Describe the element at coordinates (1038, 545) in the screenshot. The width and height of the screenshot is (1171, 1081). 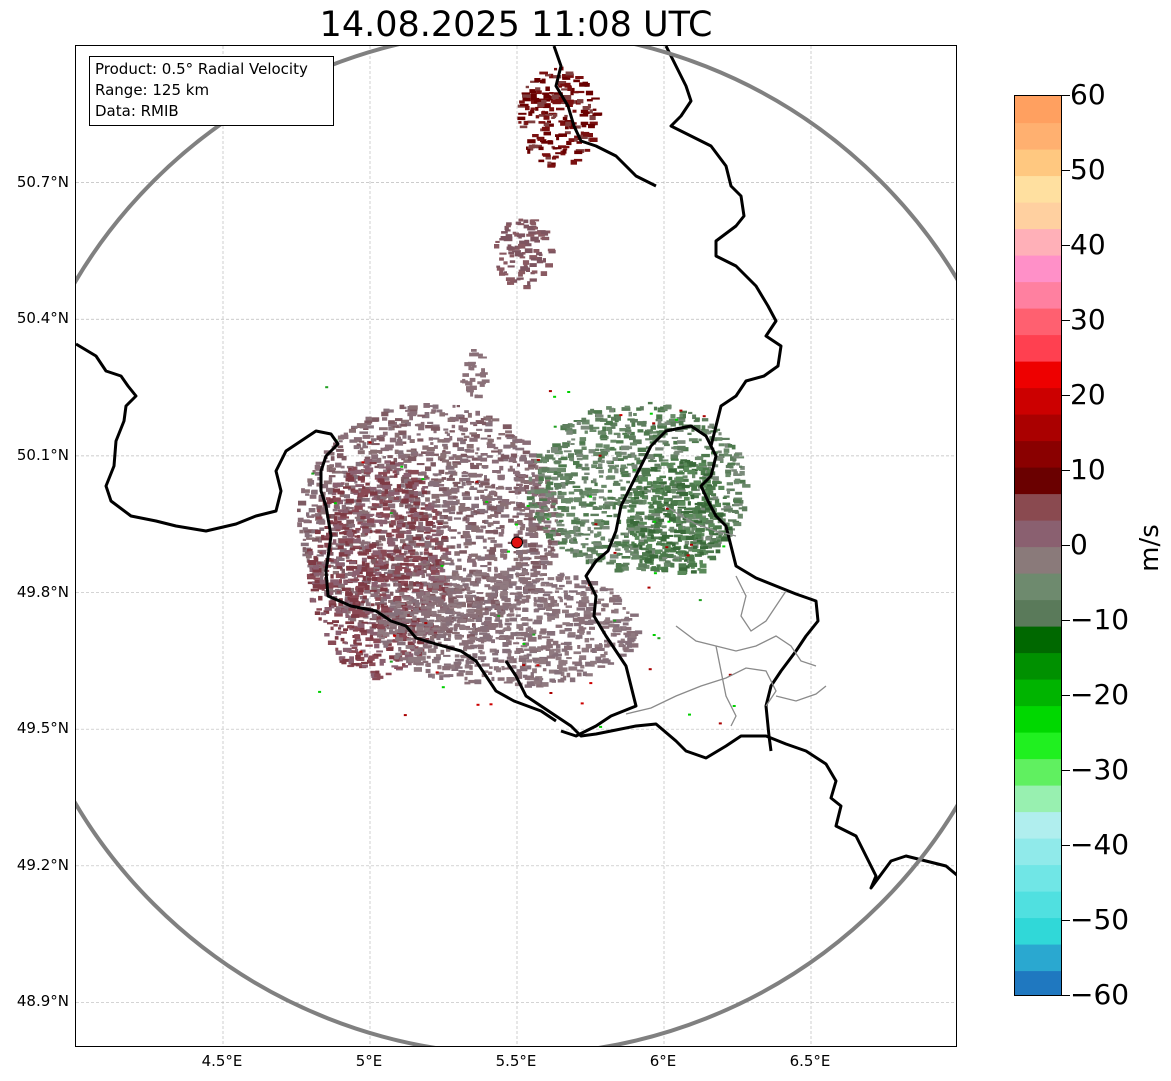
I see `velocity-colorbar` at that location.